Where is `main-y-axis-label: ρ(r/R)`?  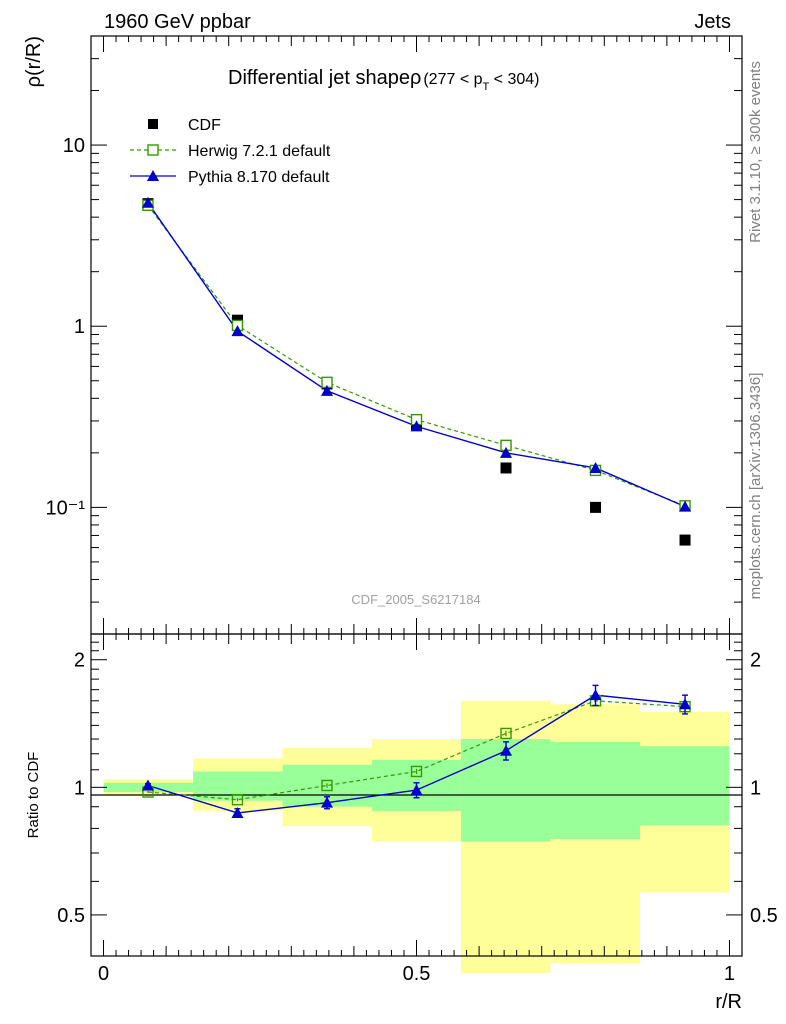 main-y-axis-label: ρ(r/R) is located at coordinates (34, 61).